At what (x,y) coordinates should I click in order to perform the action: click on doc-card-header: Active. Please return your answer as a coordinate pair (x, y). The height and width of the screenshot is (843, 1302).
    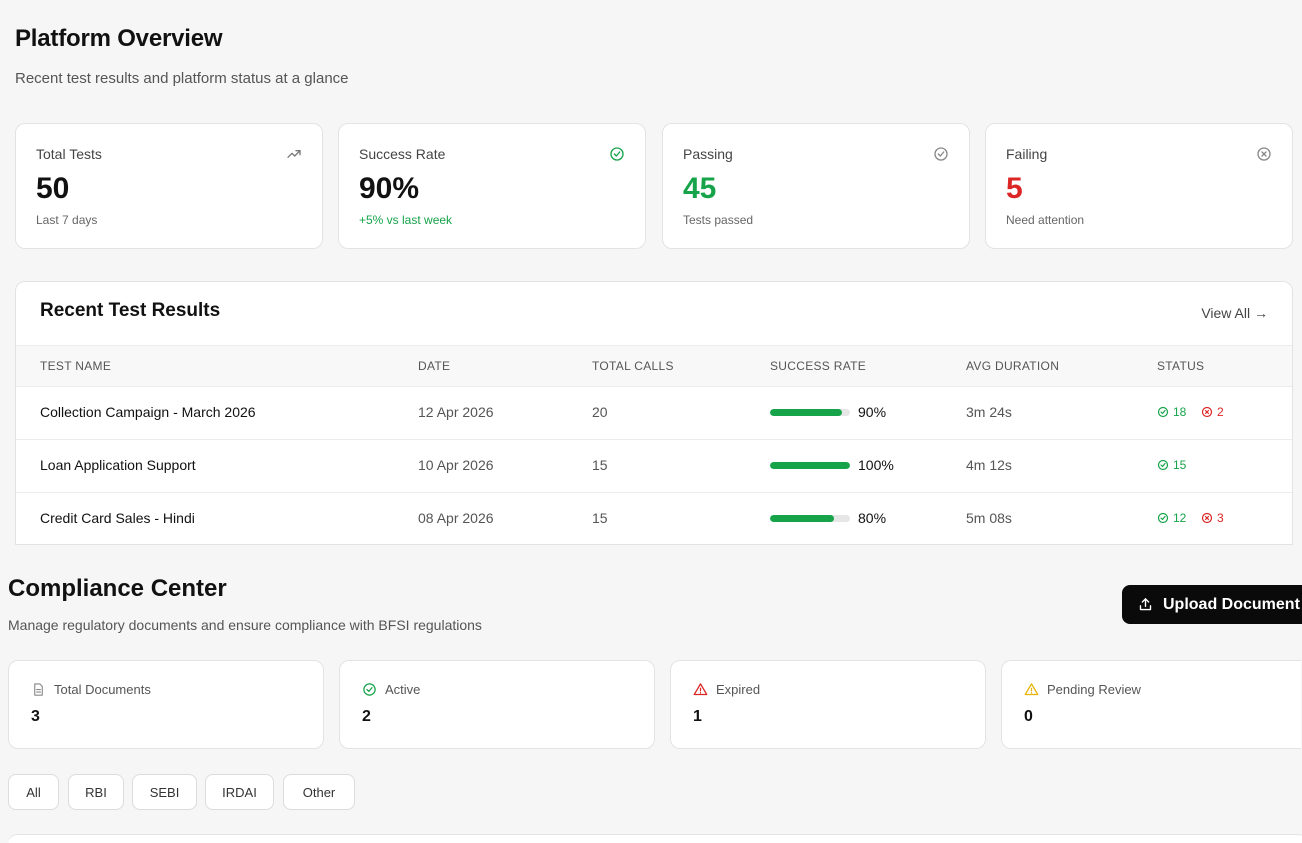
    Looking at the image, I should click on (391, 689).